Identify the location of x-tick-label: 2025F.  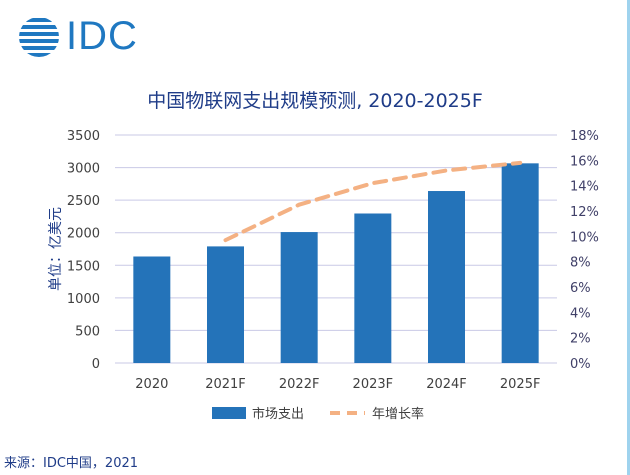
(520, 384).